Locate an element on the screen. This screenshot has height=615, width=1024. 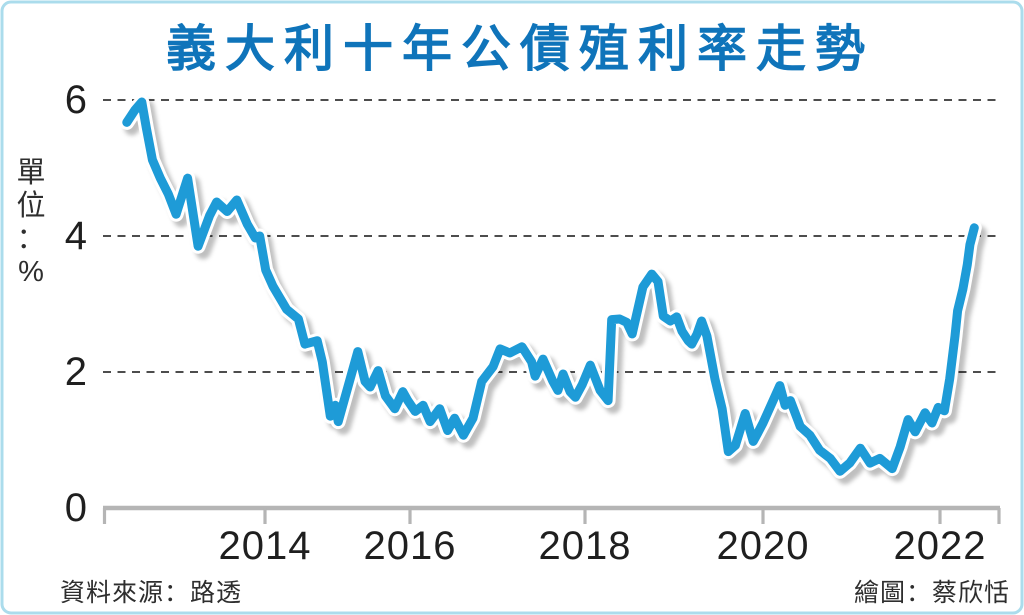
y-axis-unit-label: 單位：% is located at coordinates (30, 222).